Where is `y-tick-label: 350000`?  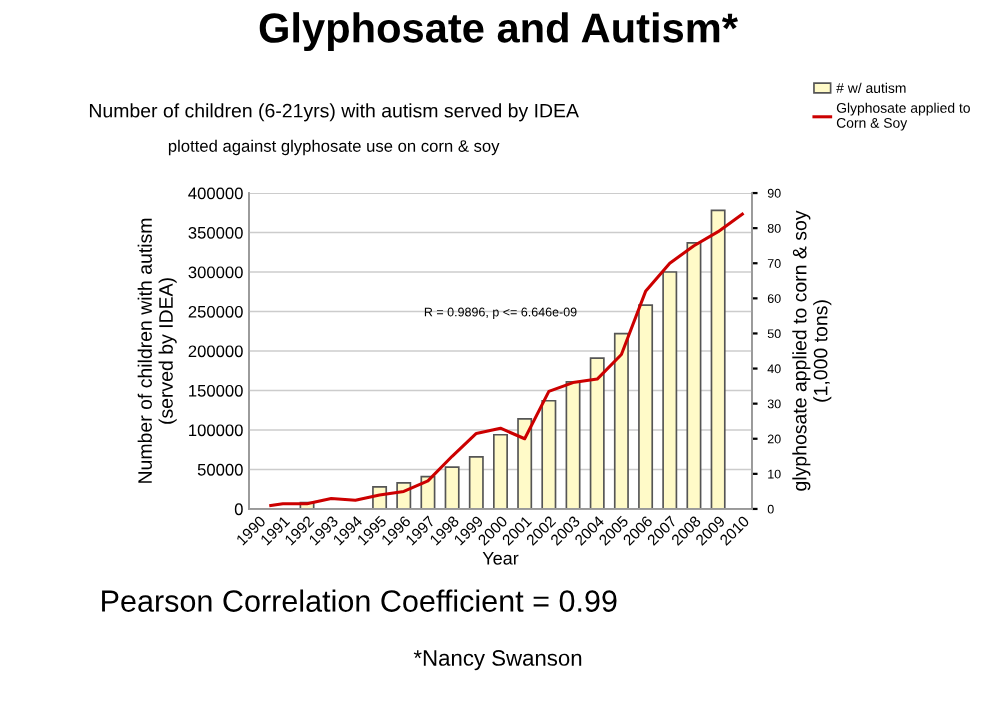 y-tick-label: 350000 is located at coordinates (215, 232).